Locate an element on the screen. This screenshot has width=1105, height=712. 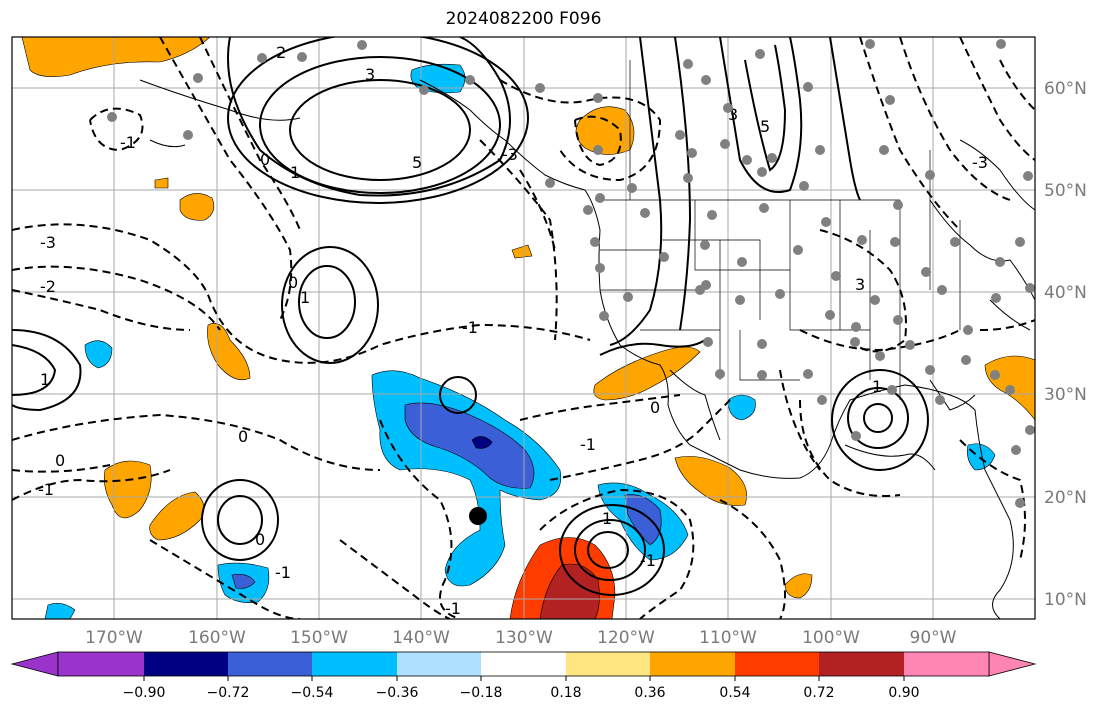
colorbar-tick-label: 0.18 is located at coordinates (565, 693).